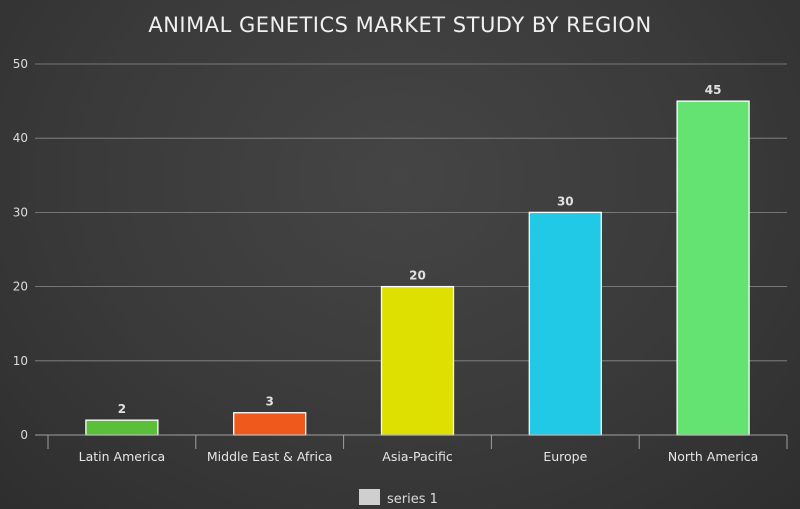 The width and height of the screenshot is (800, 509). I want to click on legend: series 1, so click(398, 498).